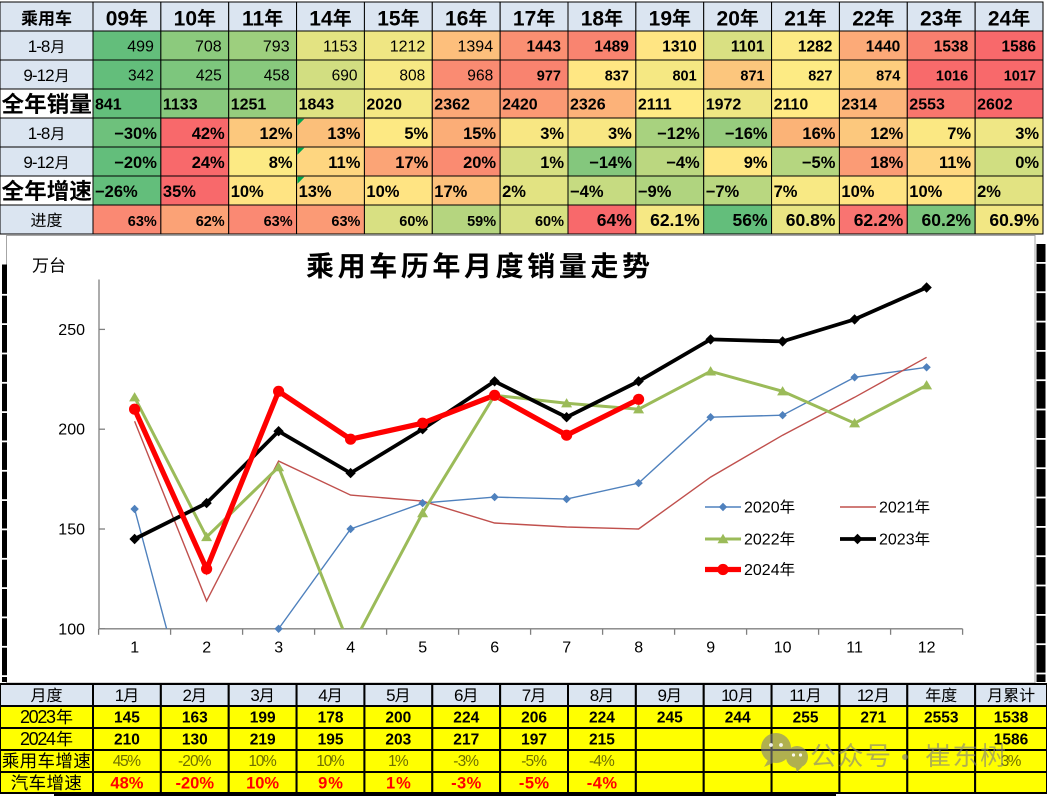 The image size is (1047, 796). What do you see at coordinates (1019, 47) in the screenshot?
I see `svg-text: 1586` at bounding box center [1019, 47].